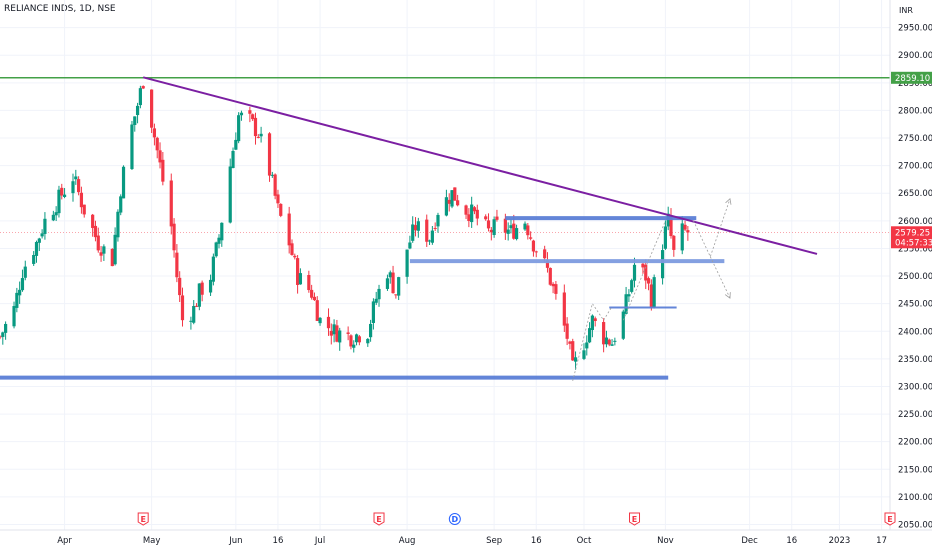 The image size is (932, 550). Describe the element at coordinates (466, 537) in the screenshot. I see `time-axis: Apr May Jun 16 Jul Aug Sep 16 Oct Nov Dec 16 2023 17` at that location.